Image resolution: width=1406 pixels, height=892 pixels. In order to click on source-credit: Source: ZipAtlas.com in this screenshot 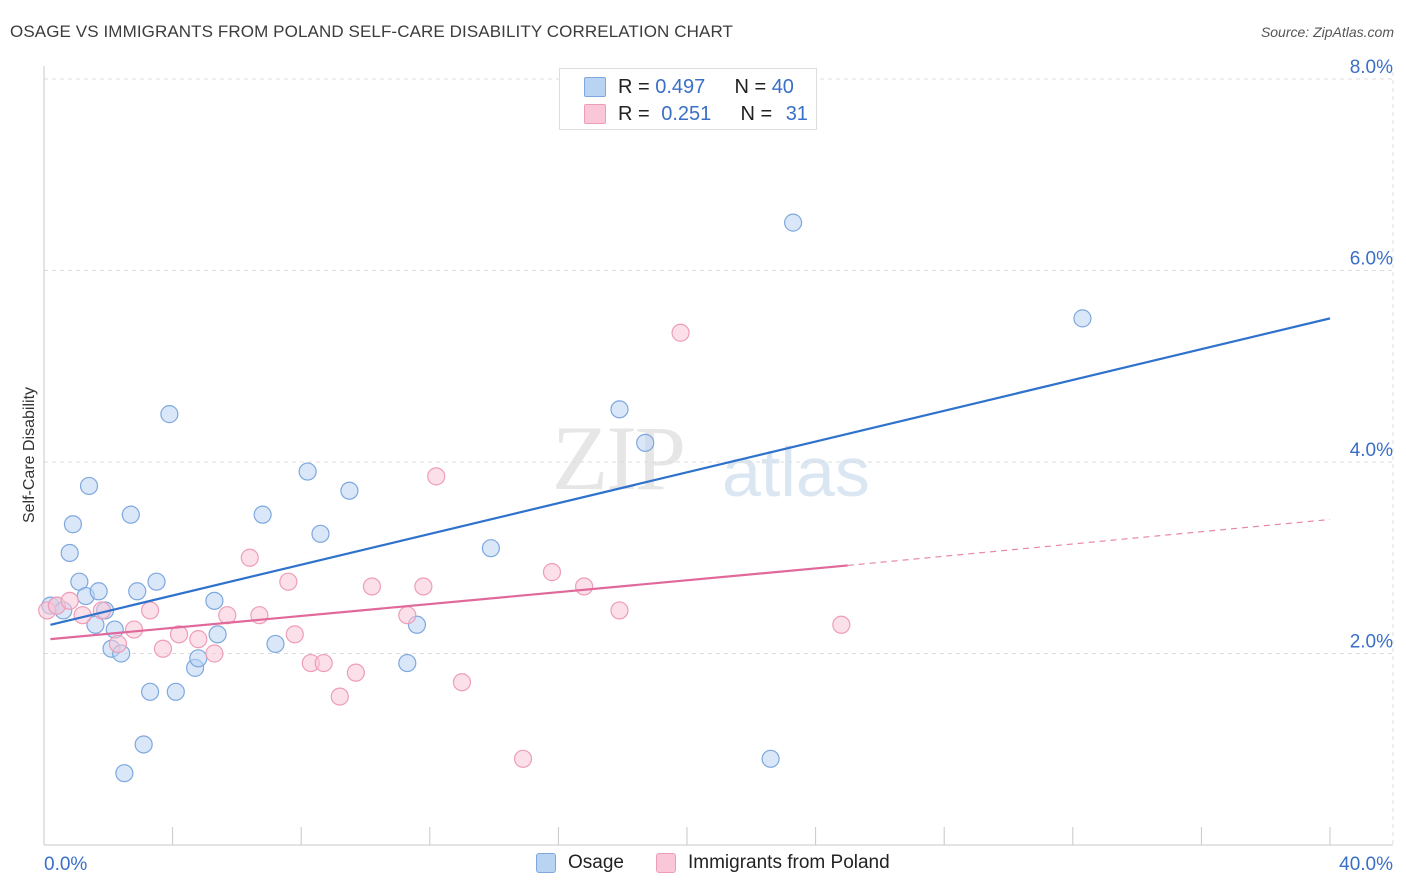, I will do `click(1327, 32)`.